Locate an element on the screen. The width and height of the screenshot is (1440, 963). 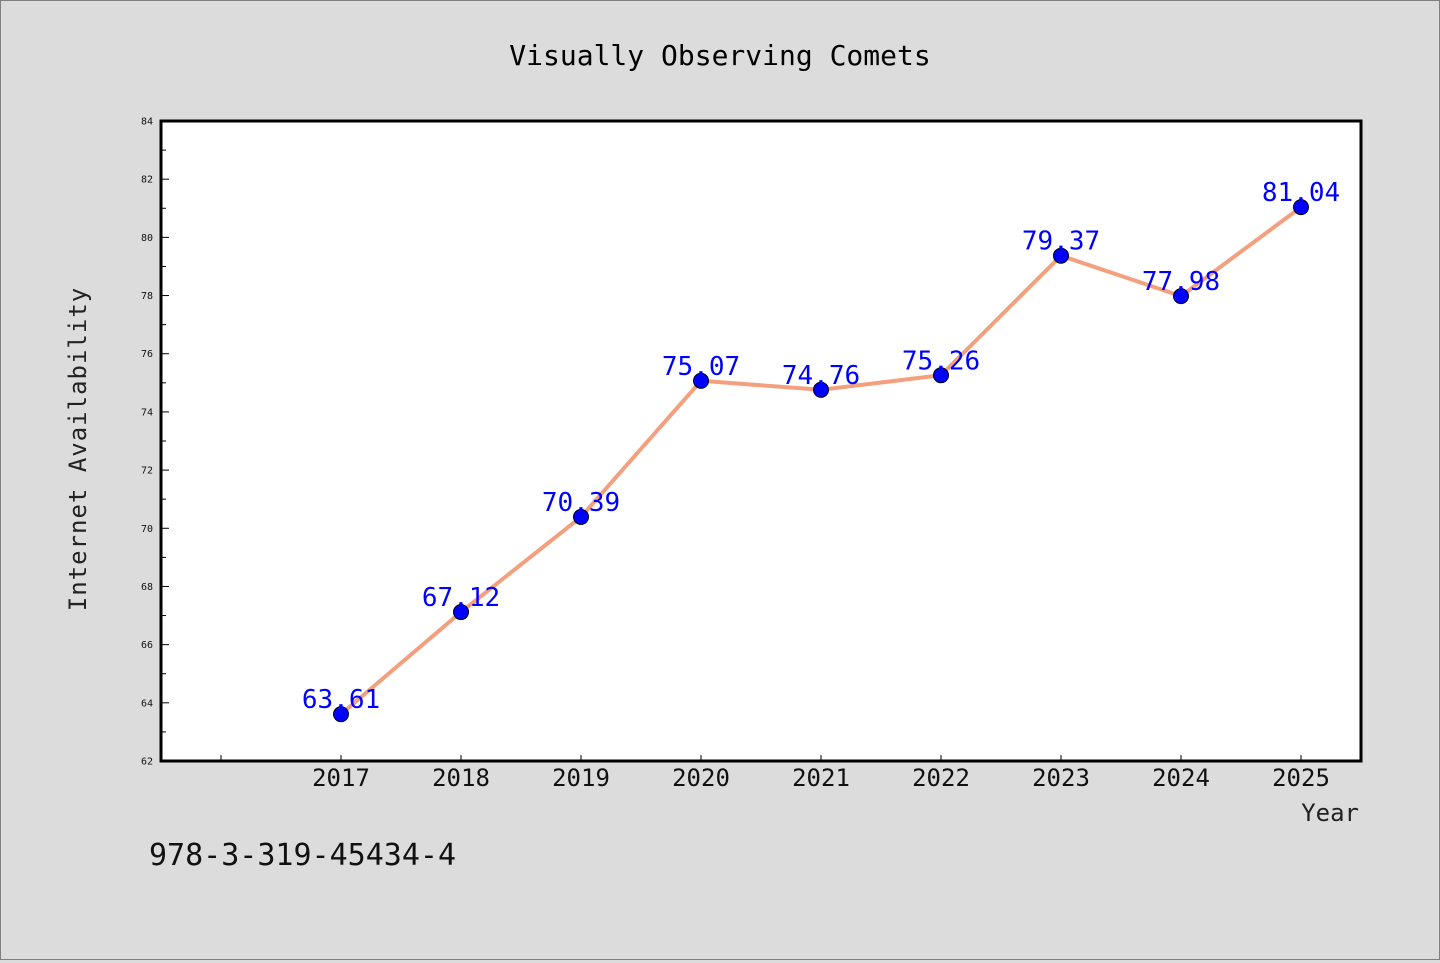
data-label: 67.12 is located at coordinates (461, 598).